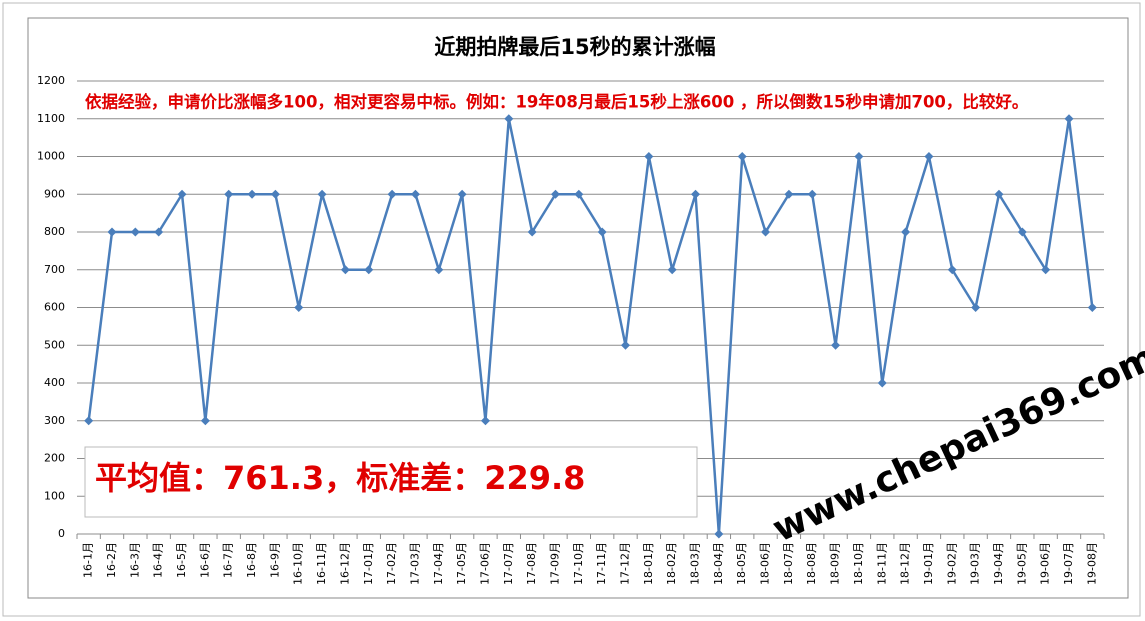  Describe the element at coordinates (881, 563) in the screenshot. I see `x-tick-label: 18-11月` at that location.